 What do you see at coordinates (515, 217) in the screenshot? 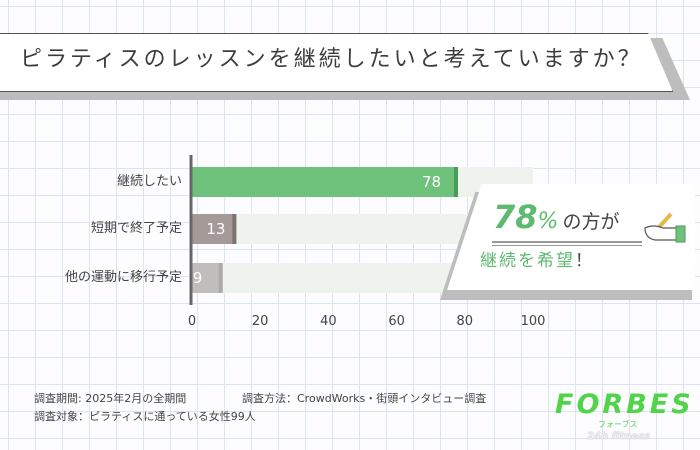
I see `percent-value: 78` at bounding box center [515, 217].